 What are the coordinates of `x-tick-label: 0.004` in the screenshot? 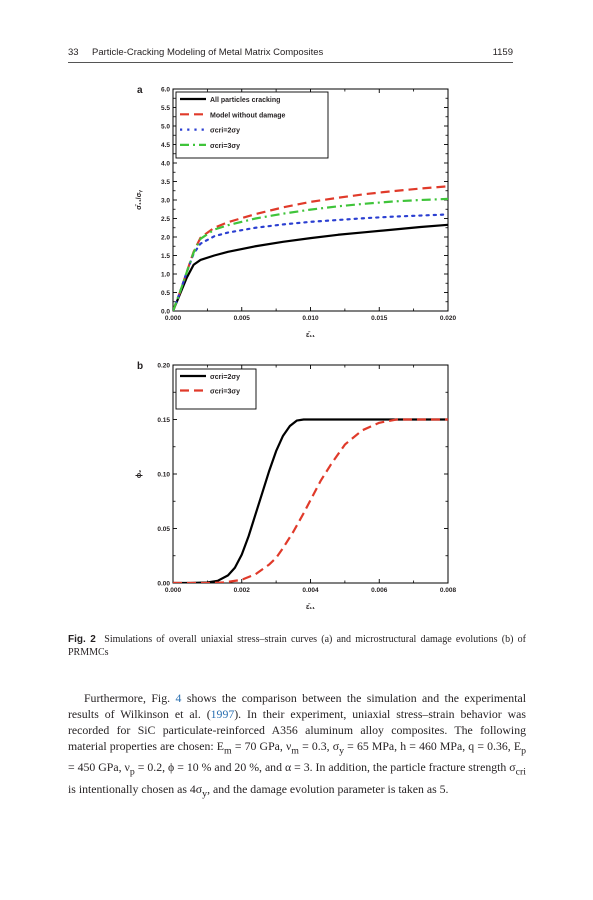 It's located at (310, 590).